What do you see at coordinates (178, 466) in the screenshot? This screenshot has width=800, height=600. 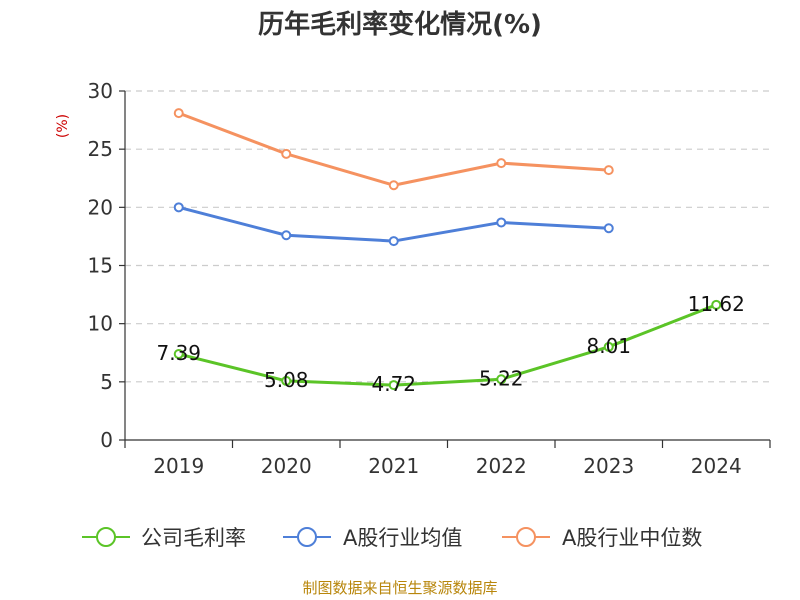 I see `x-tick-label: 2019` at bounding box center [178, 466].